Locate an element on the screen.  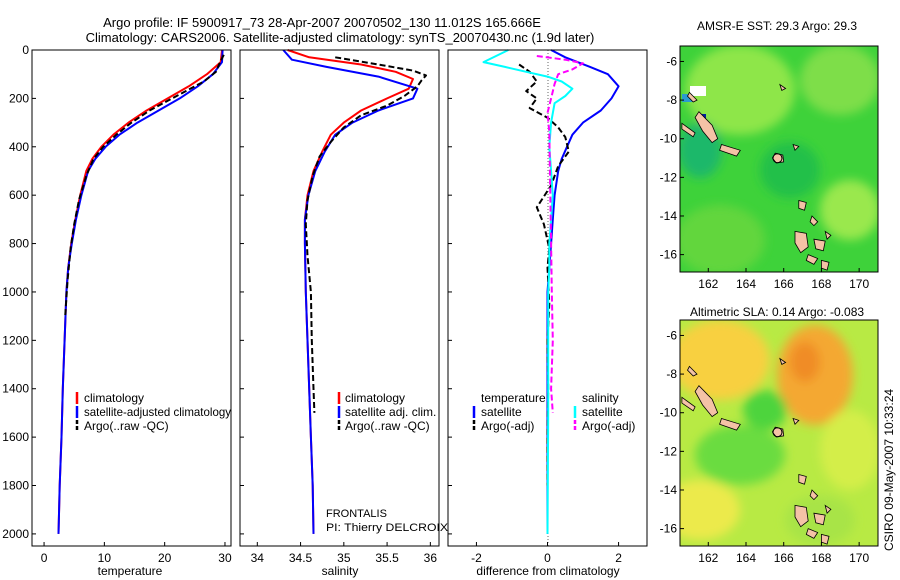
sla_map-ytick-label: -8 is located at coordinates (671, 374).